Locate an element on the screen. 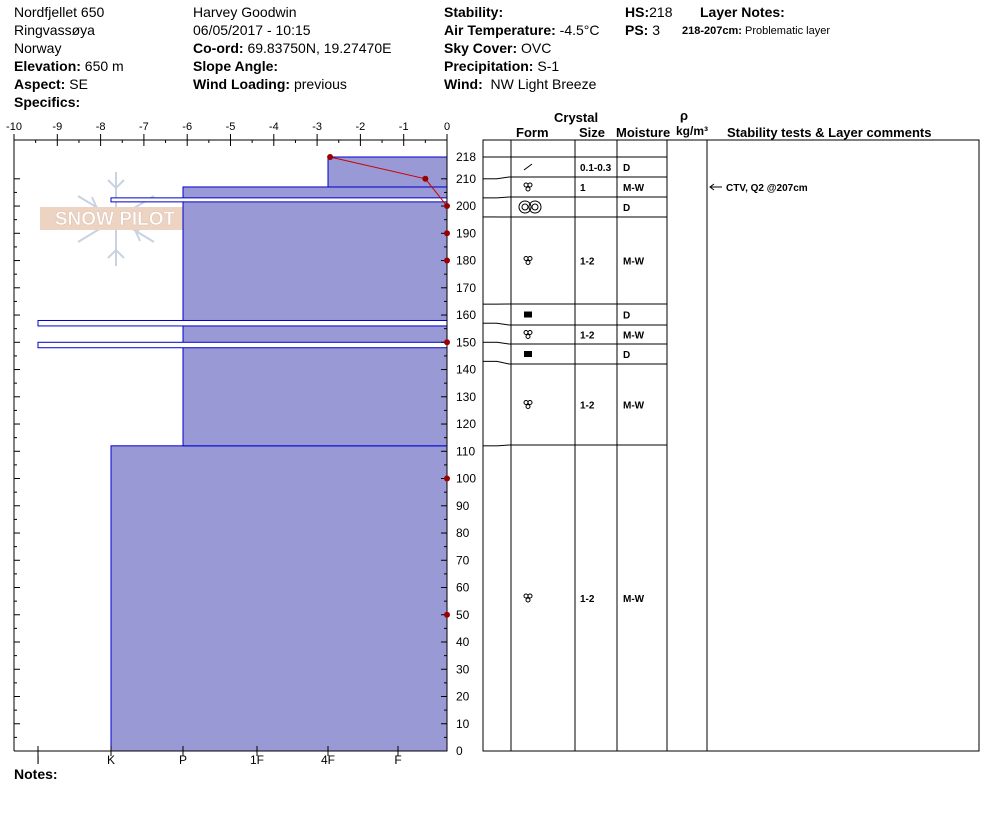 This screenshot has height=840, width=994. height-tick-label: 160 is located at coordinates (466, 315).